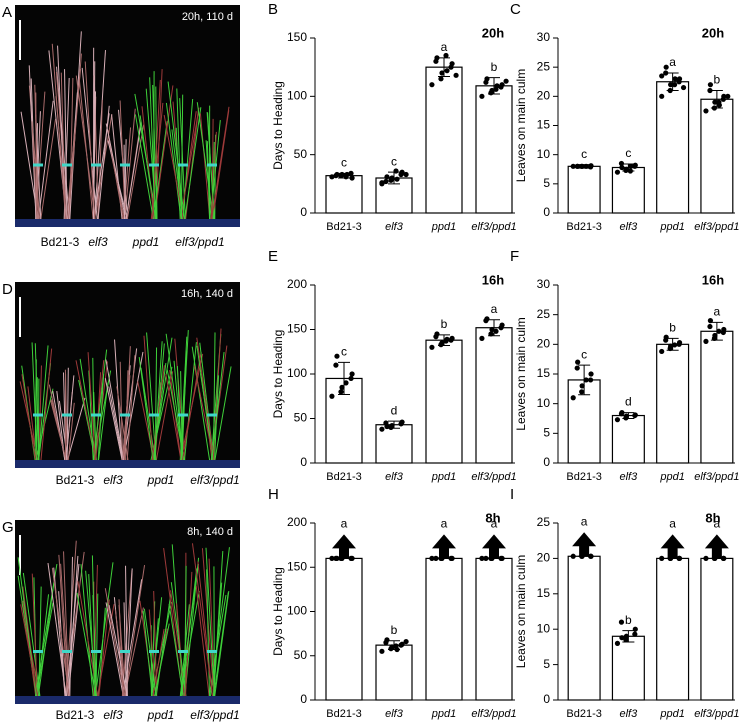  What do you see at coordinates (544, 154) in the screenshot?
I see `y-tick-label: 10` at bounding box center [544, 154].